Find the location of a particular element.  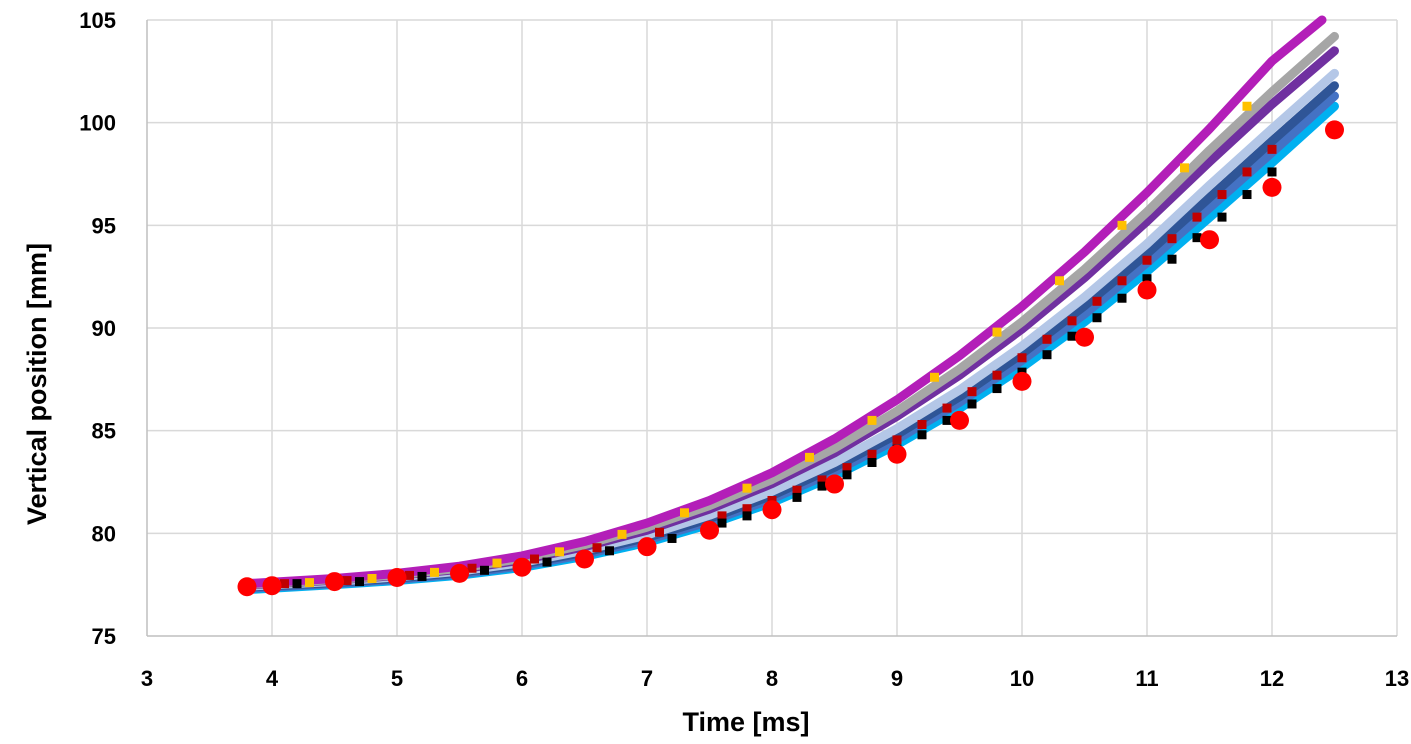

x-tick-label: 4 is located at coordinates (272, 678).